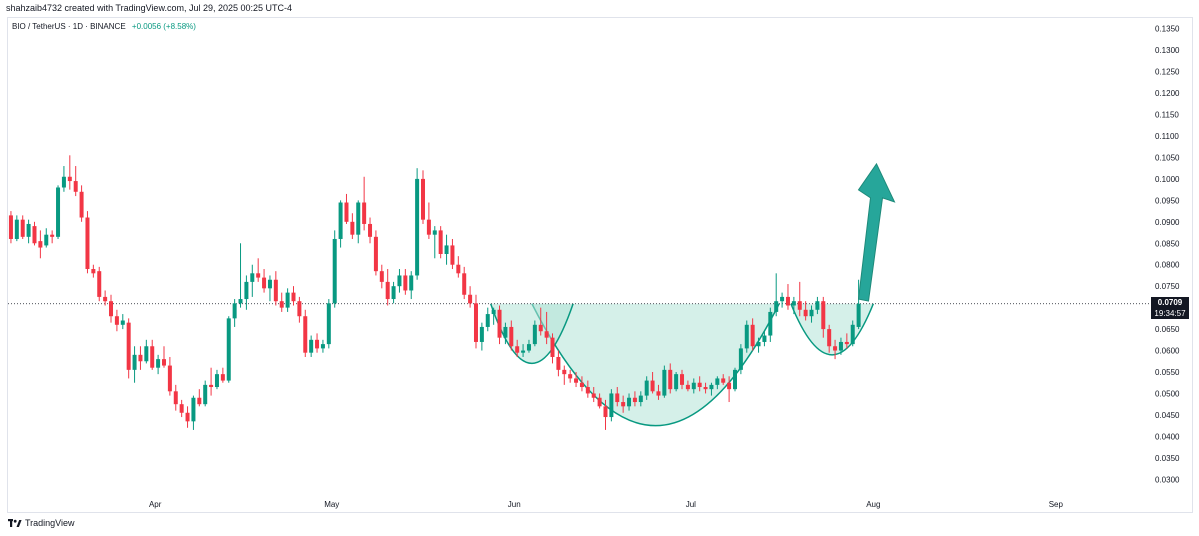 This screenshot has height=536, width=1199. I want to click on last-price-value: 0.0709, so click(1170, 302).